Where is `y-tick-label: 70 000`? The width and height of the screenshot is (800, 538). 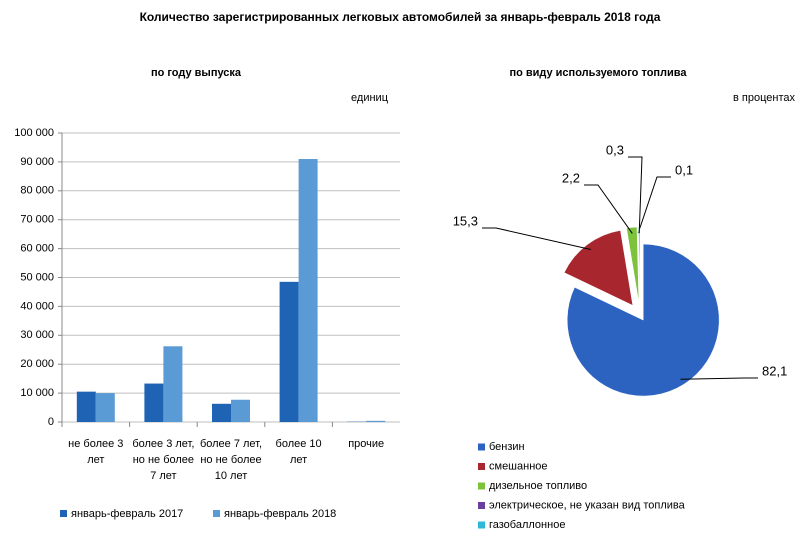 y-tick-label: 70 000 is located at coordinates (37, 220).